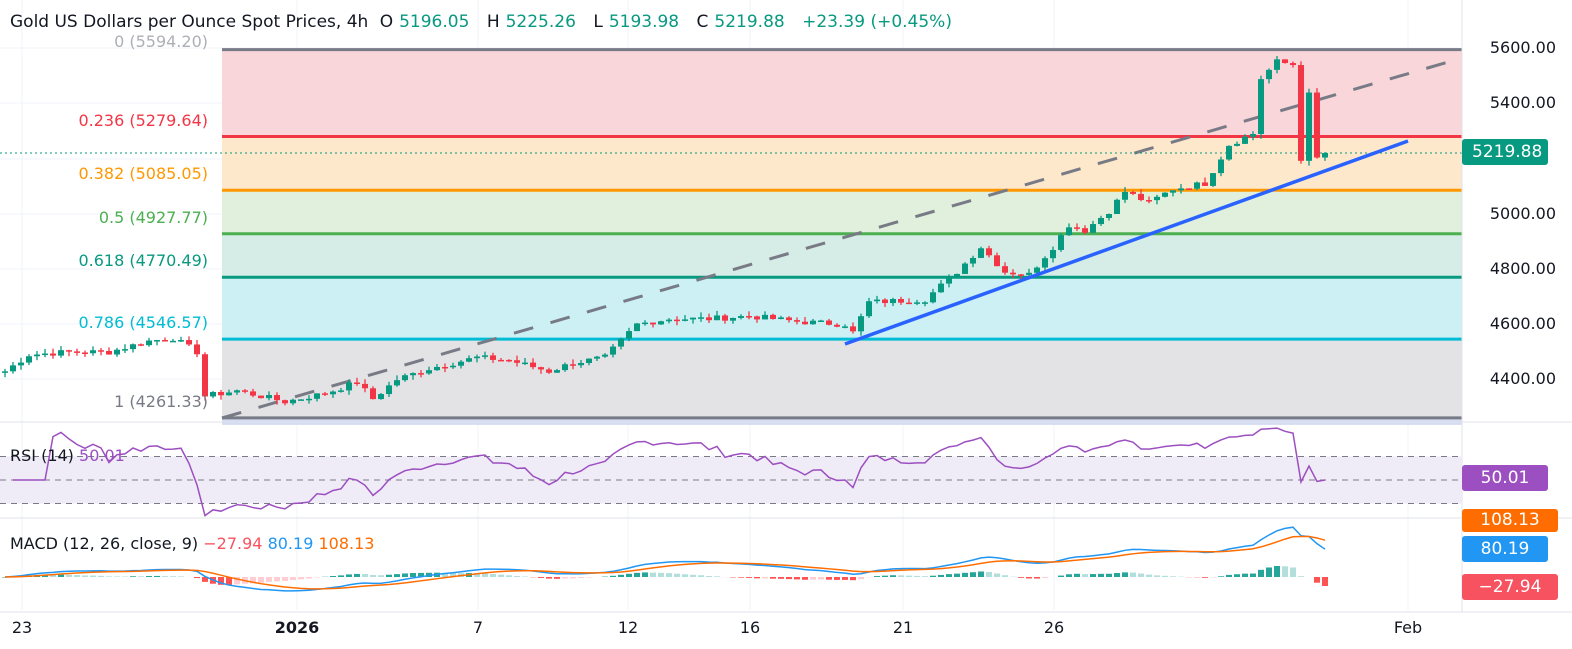  I want to click on time-tick: 2026, so click(297, 627).